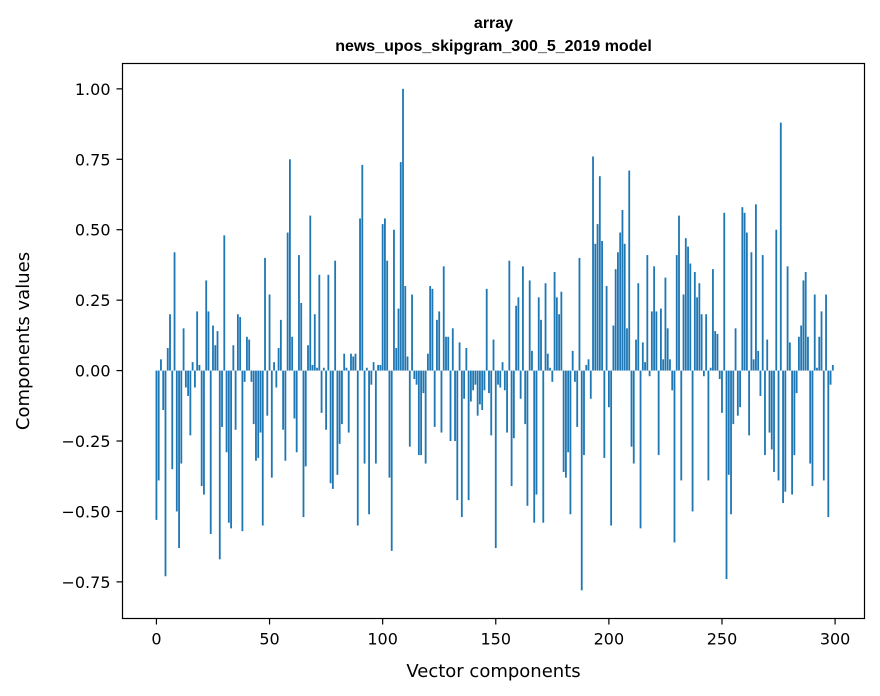 This screenshot has width=880, height=696. I want to click on y-tick-label: −0.25, so click(85, 441).